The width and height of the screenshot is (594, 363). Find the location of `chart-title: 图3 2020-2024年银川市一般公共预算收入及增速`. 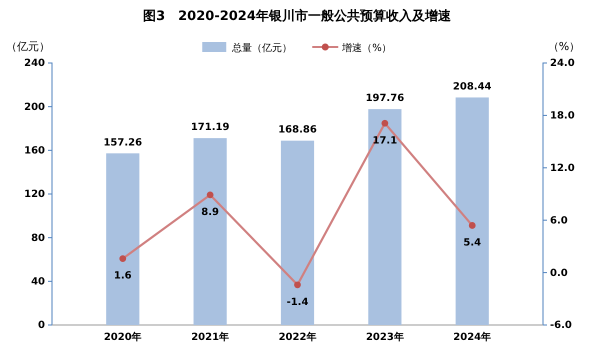

chart-title: 图3 2020-2024年银川市一般公共预算收入及增速 is located at coordinates (297, 16).